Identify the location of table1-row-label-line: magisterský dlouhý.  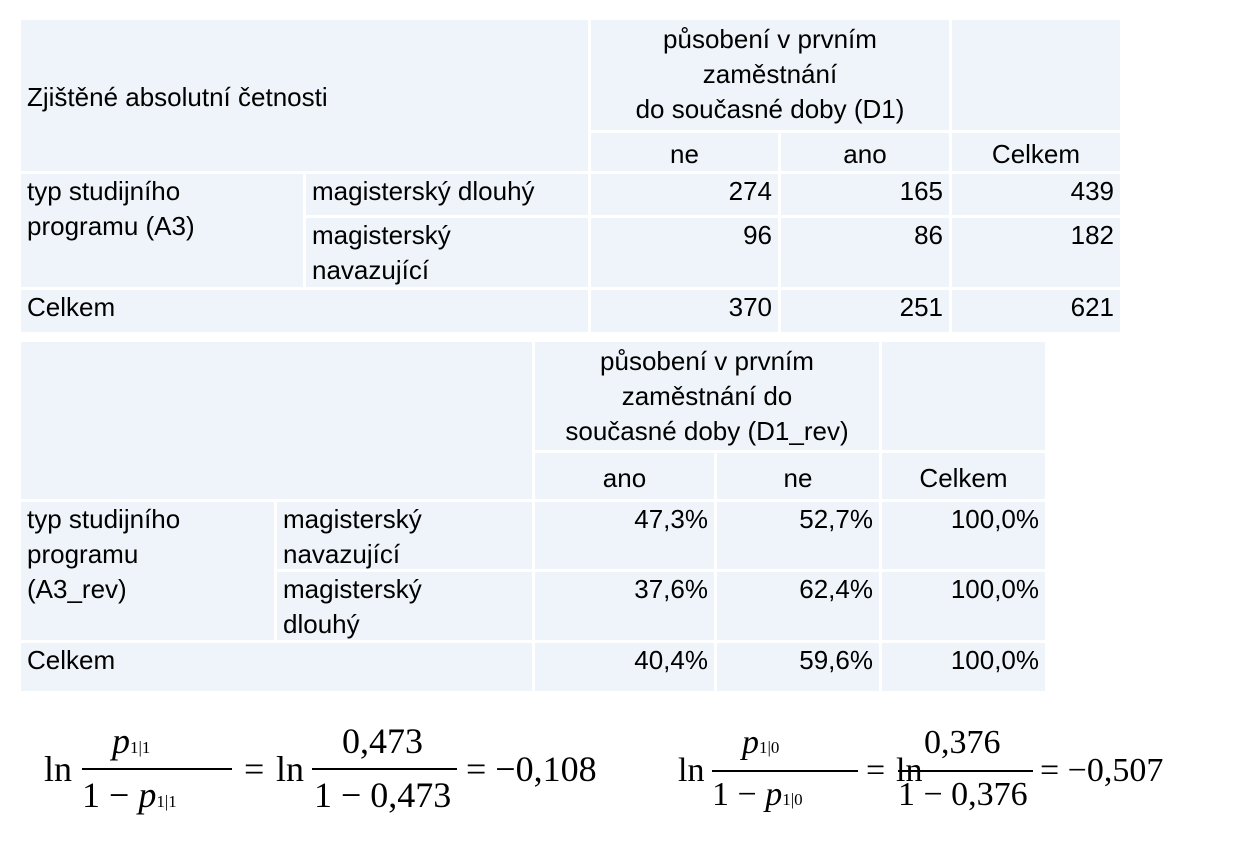
(423, 191).